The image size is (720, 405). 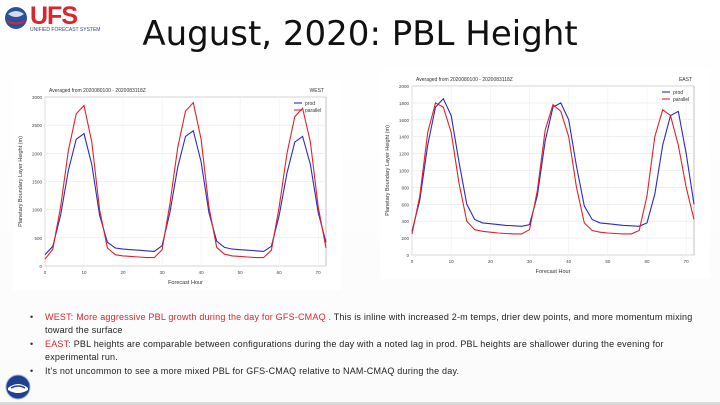 I want to click on logo-text: UFS, so click(x=54, y=16).